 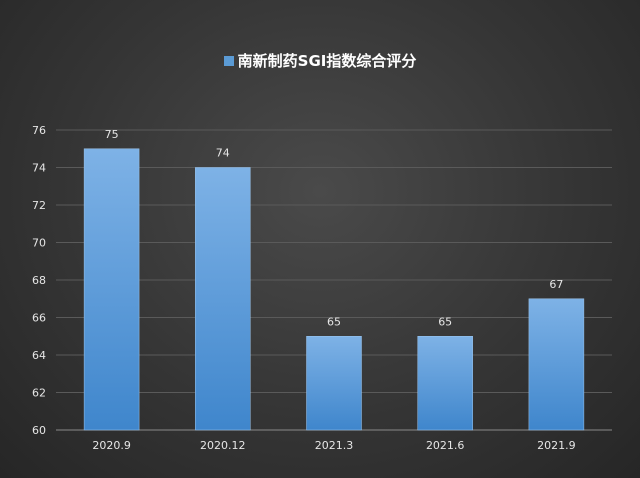 What do you see at coordinates (39, 243) in the screenshot?
I see `y-tick-label: 70` at bounding box center [39, 243].